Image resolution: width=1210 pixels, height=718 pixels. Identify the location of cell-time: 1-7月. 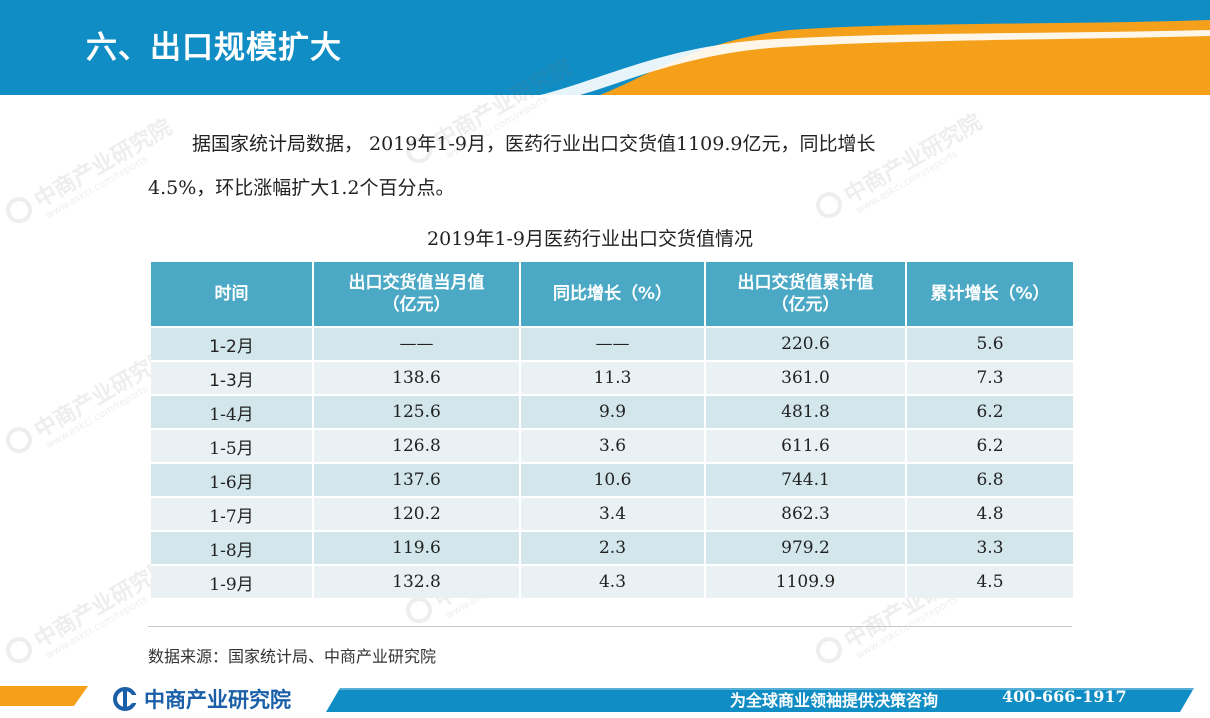
(232, 513).